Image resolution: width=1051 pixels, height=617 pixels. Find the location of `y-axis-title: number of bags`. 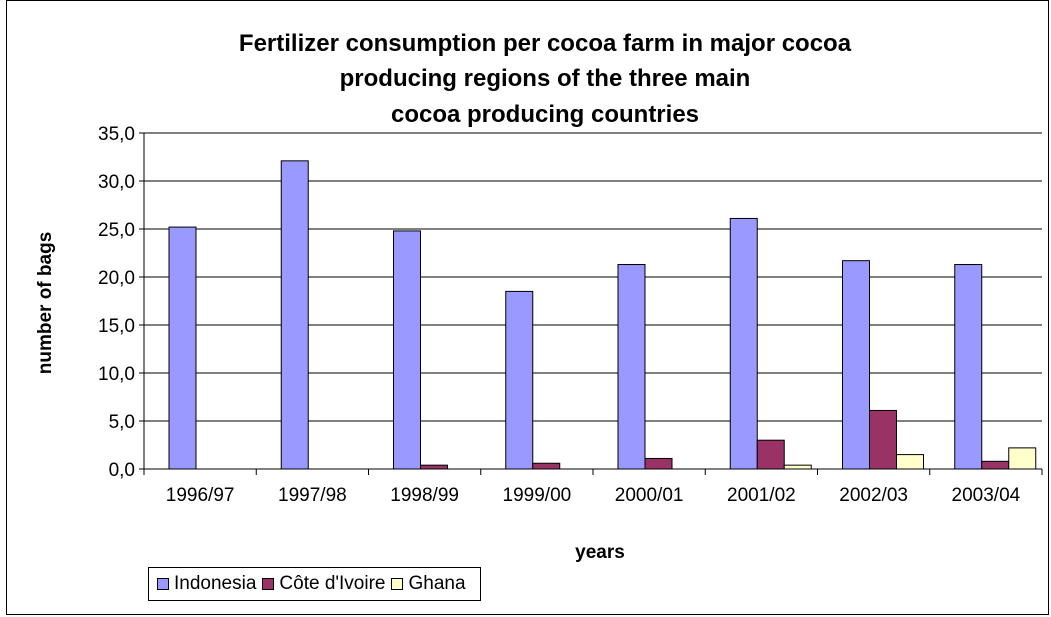

y-axis-title: number of bags is located at coordinates (45, 303).